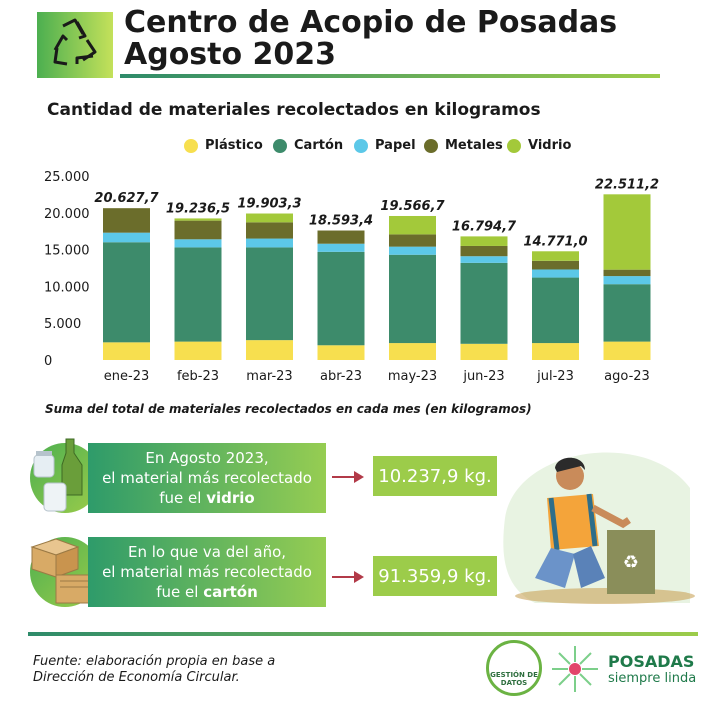 The width and height of the screenshot is (720, 706). What do you see at coordinates (555, 241) in the screenshot?
I see `bar-total-label: 14.771,0` at bounding box center [555, 241].